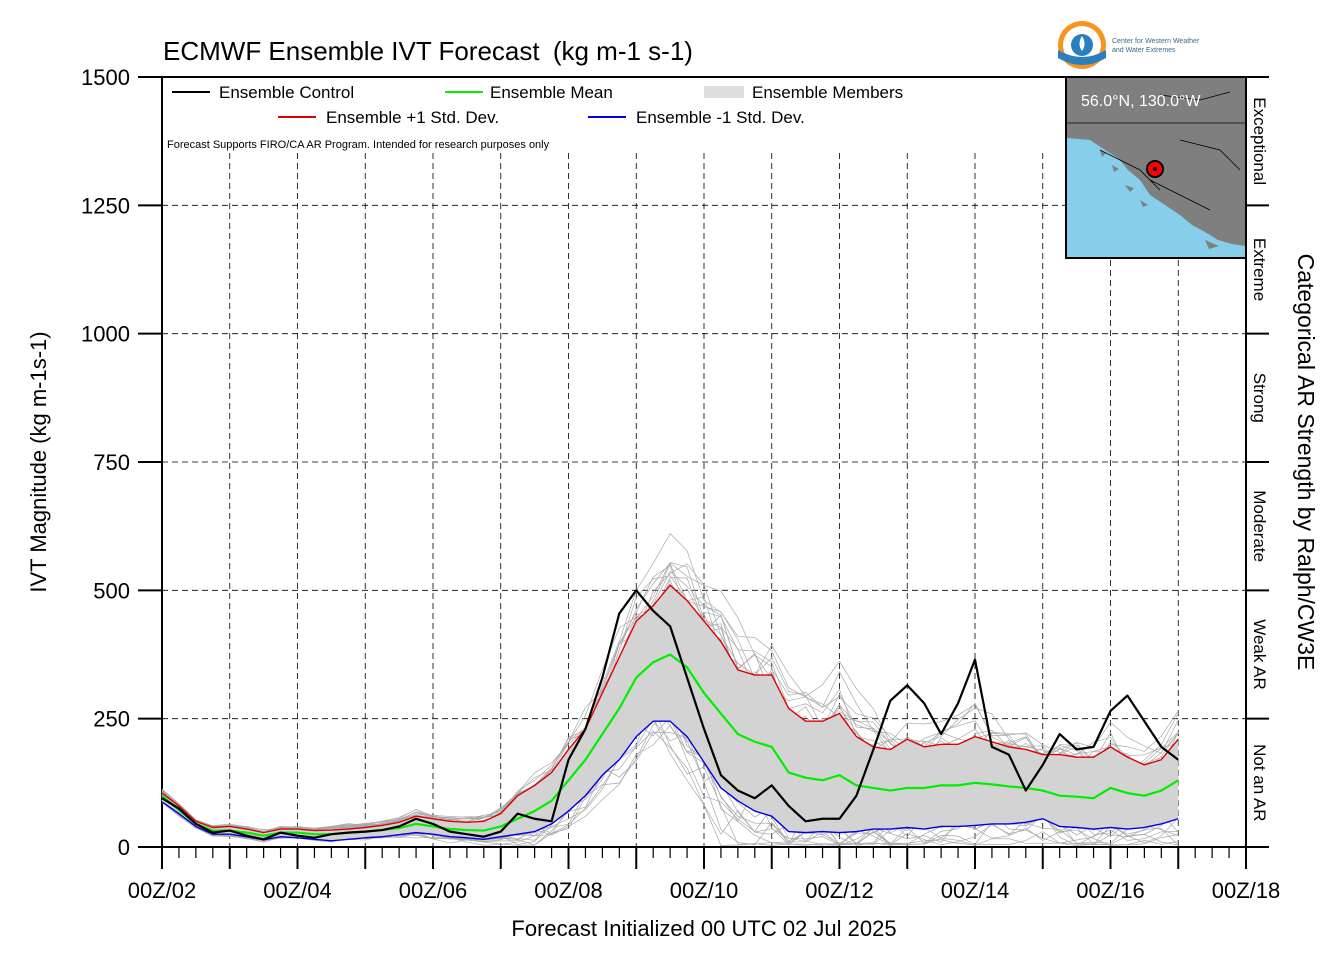 The image size is (1336, 962). I want to click on legend-plus-std: Ensemble +1 Std. Dev., so click(412, 117).